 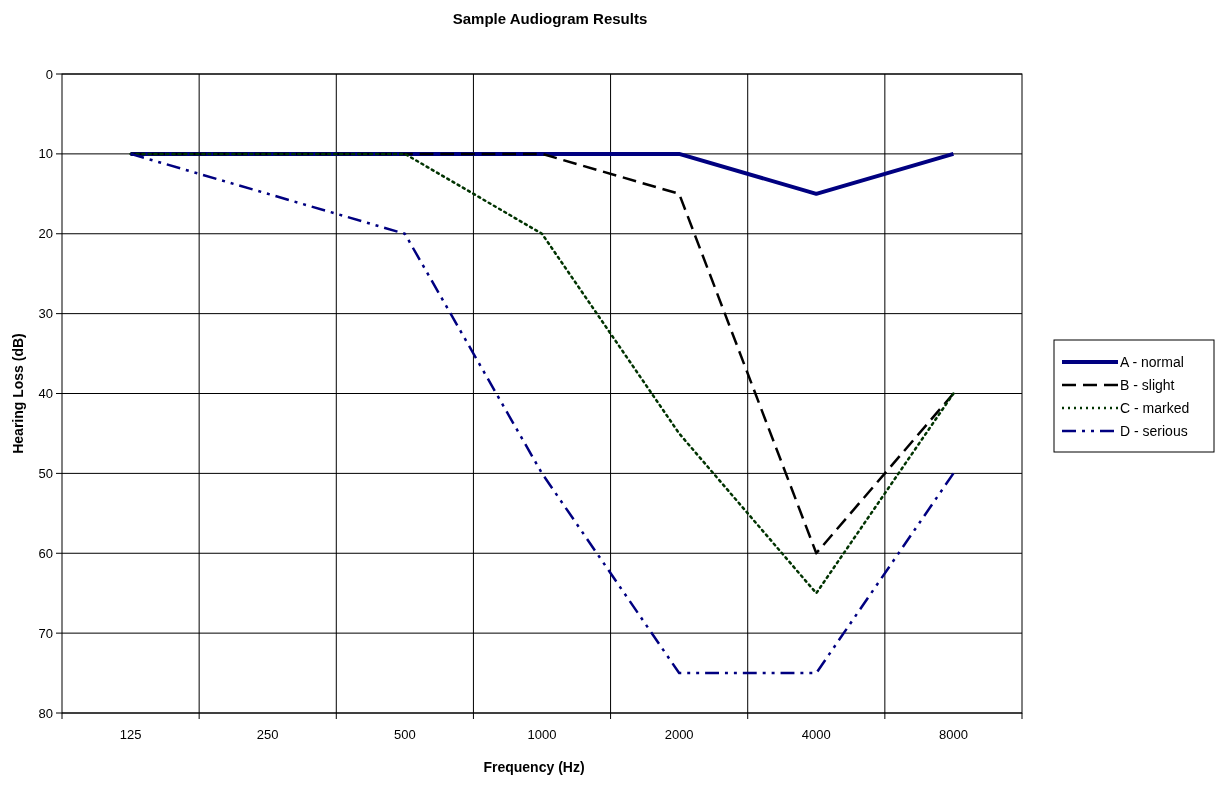 I want to click on x-tick-label: 4000, so click(x=816, y=734).